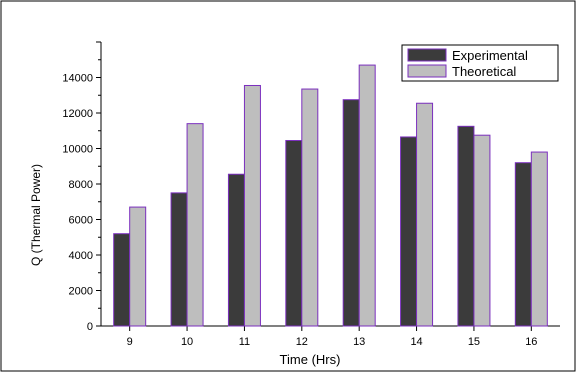 Image resolution: width=576 pixels, height=377 pixels. I want to click on x-axis-label: Time (Hrs), so click(310, 359).